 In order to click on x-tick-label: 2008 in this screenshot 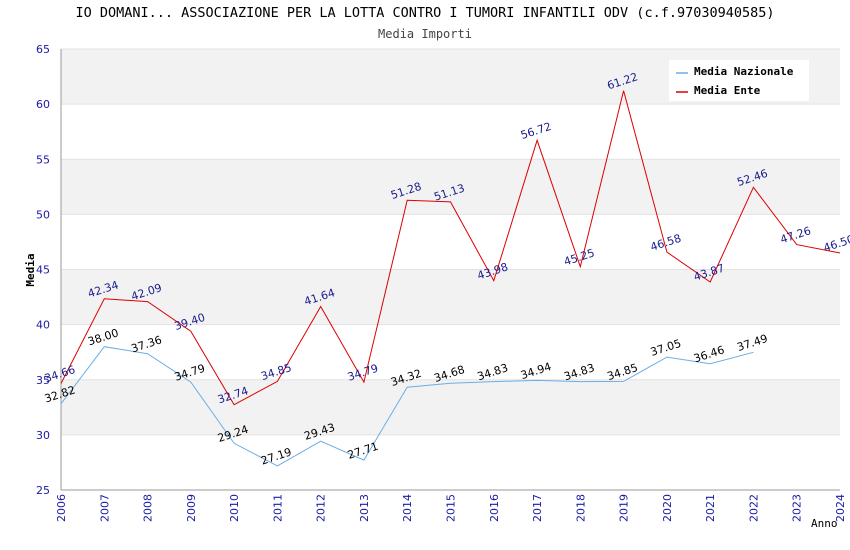, I will do `click(148, 508)`.